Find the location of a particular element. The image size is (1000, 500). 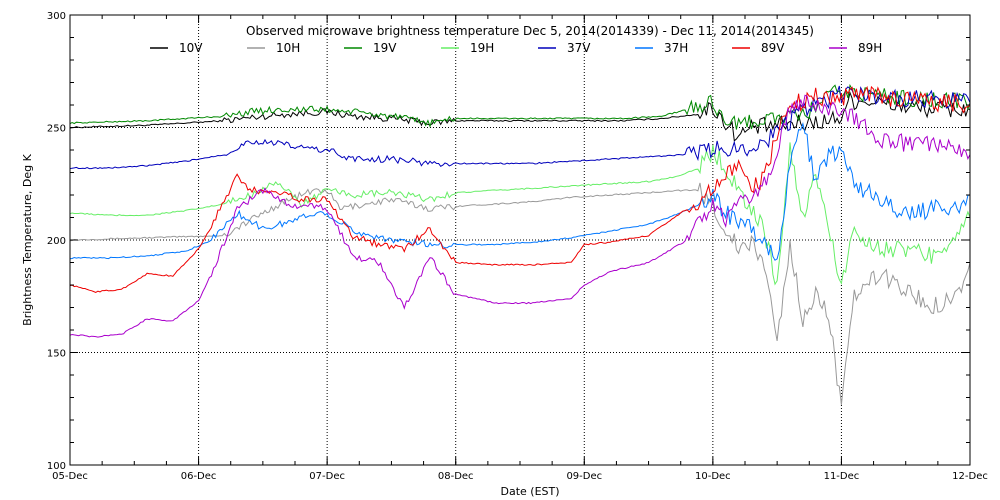

legend-label-89h: 89H is located at coordinates (870, 48).